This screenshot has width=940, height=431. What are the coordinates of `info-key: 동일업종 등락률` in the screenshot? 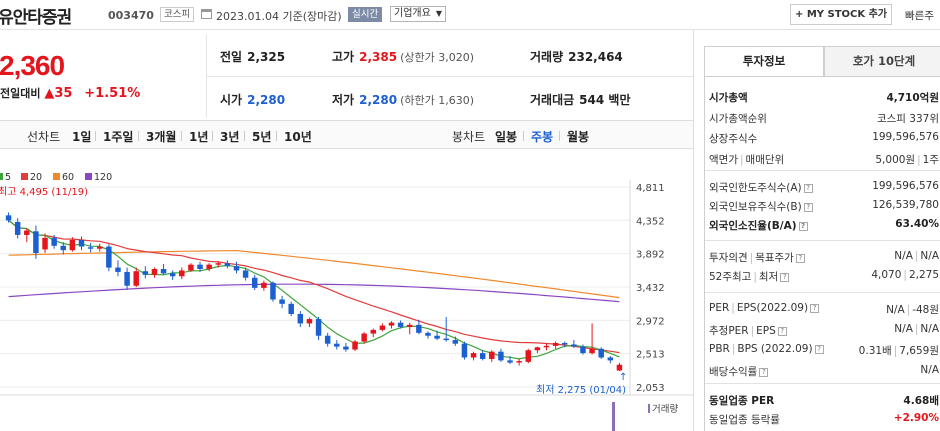 It's located at (744, 420).